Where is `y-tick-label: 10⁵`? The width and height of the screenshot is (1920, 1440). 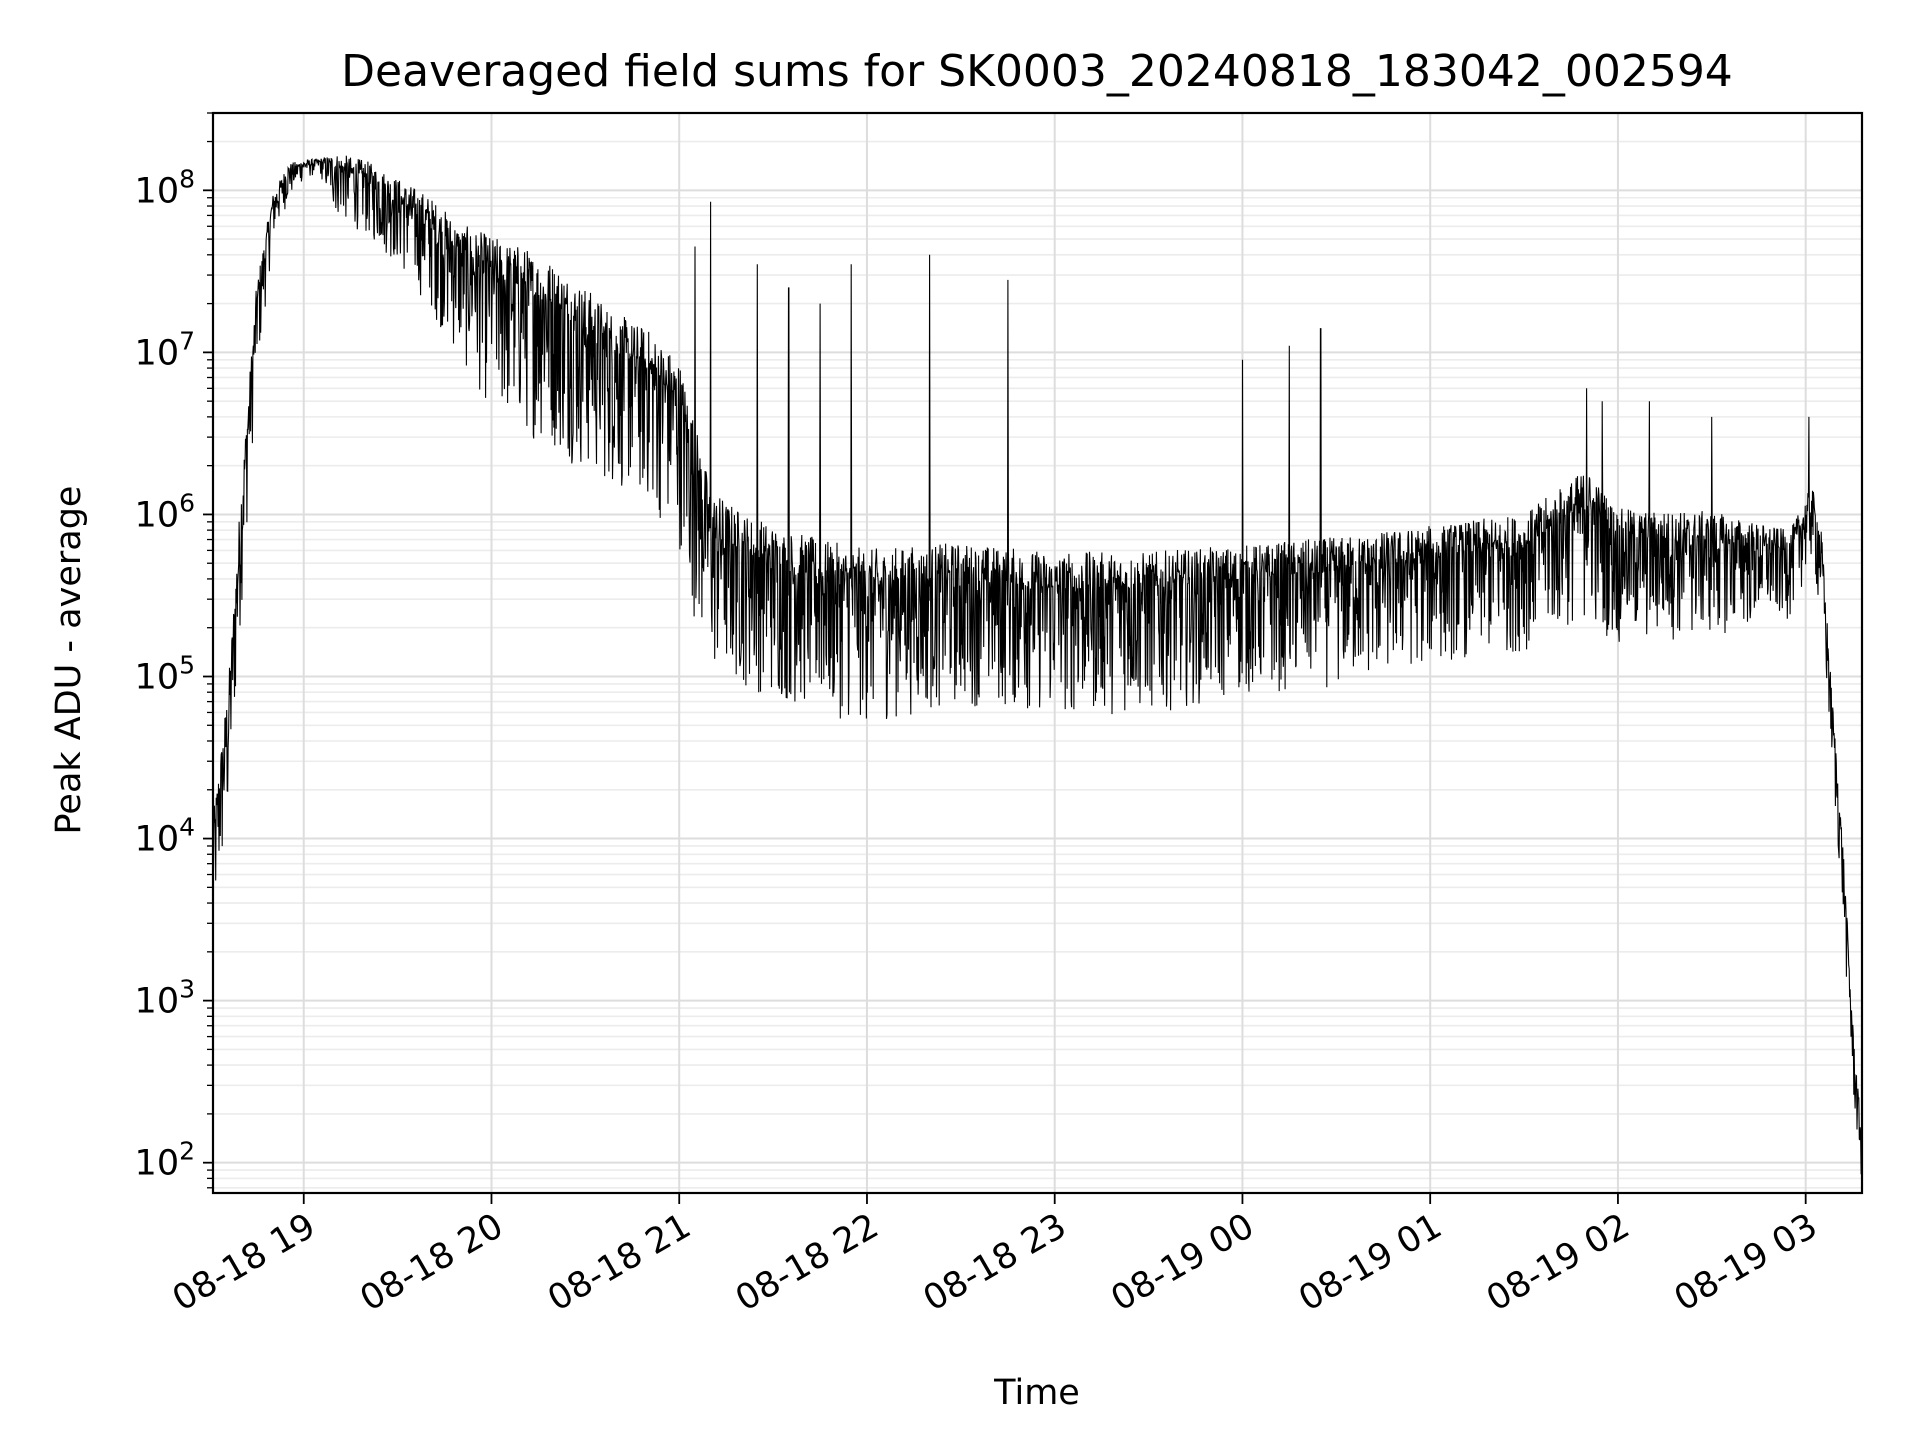
y-tick-label: 10⁵ is located at coordinates (165, 674).